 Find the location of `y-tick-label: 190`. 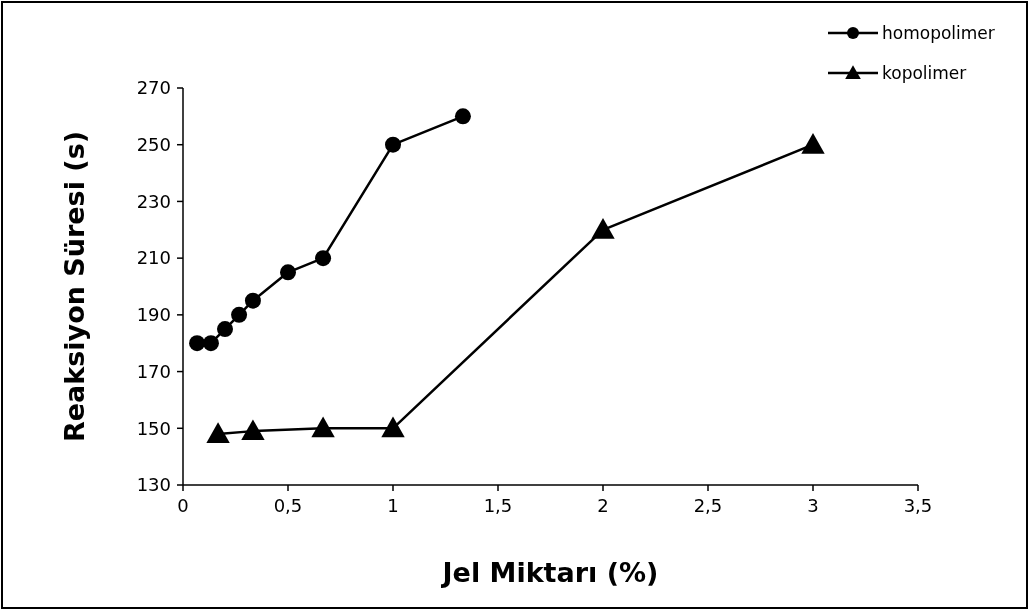

y-tick-label: 190 is located at coordinates (153, 315).